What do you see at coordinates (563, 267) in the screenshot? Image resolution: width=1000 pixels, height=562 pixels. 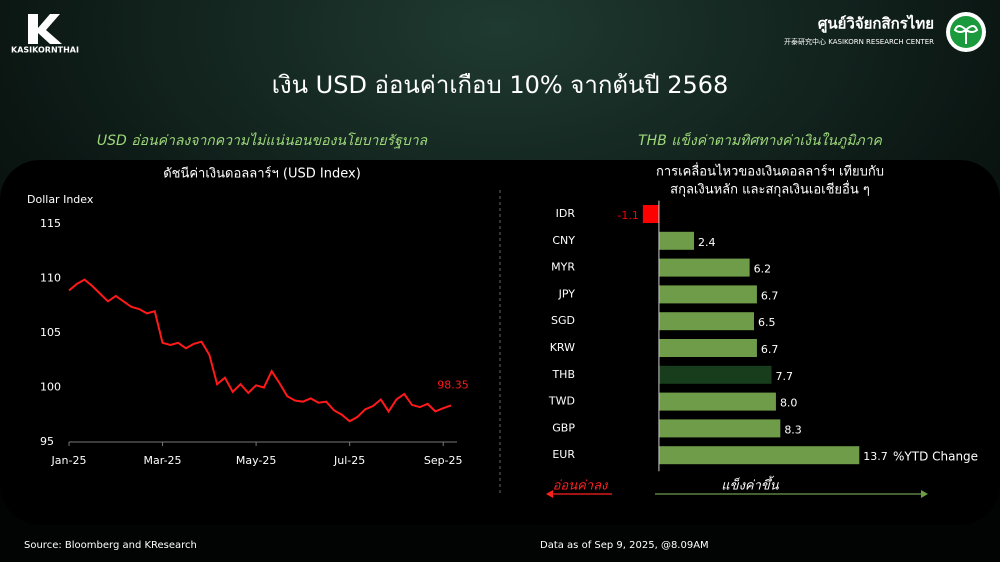 I see `category-label: MYR` at bounding box center [563, 267].